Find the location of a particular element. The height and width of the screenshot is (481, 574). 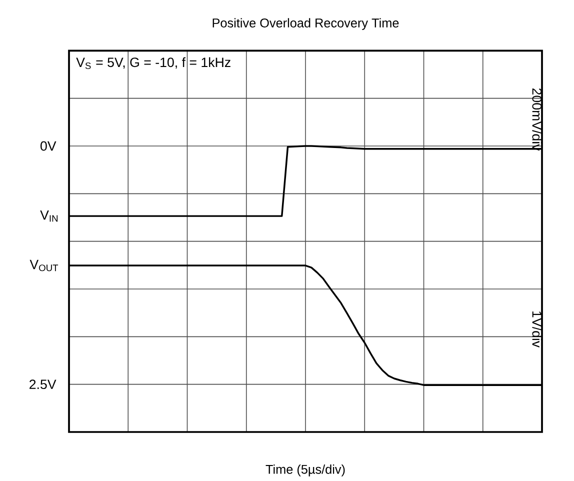

text: 0V is located at coordinates (48, 146).